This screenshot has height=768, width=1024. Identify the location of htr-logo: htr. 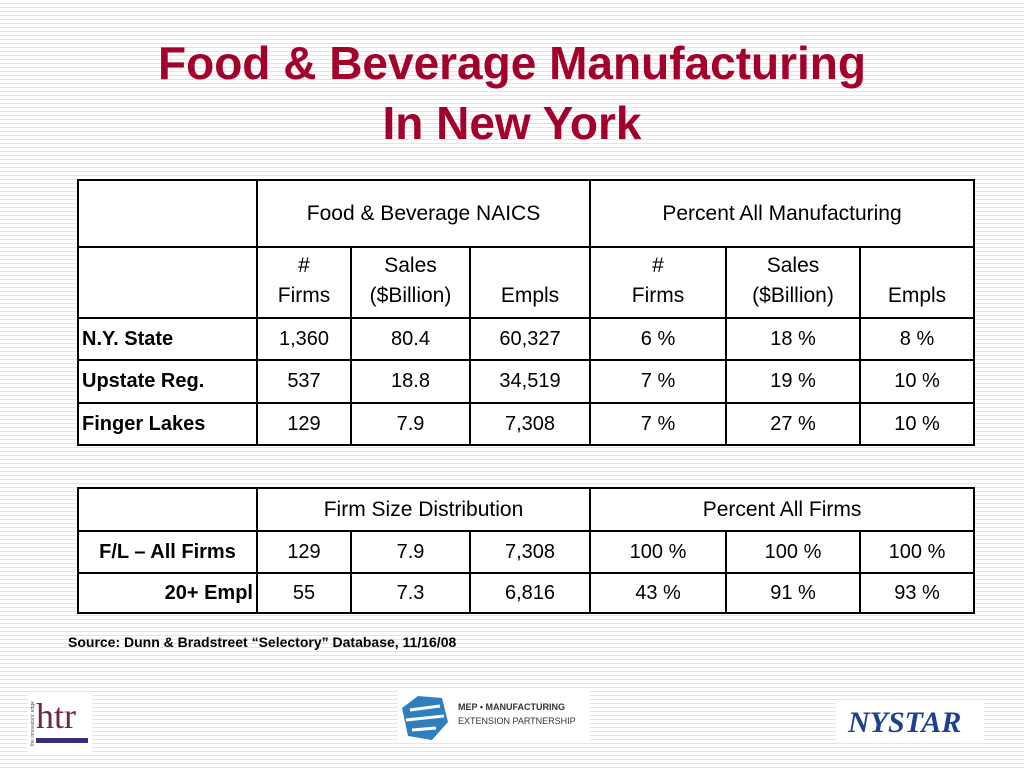
(56, 716).